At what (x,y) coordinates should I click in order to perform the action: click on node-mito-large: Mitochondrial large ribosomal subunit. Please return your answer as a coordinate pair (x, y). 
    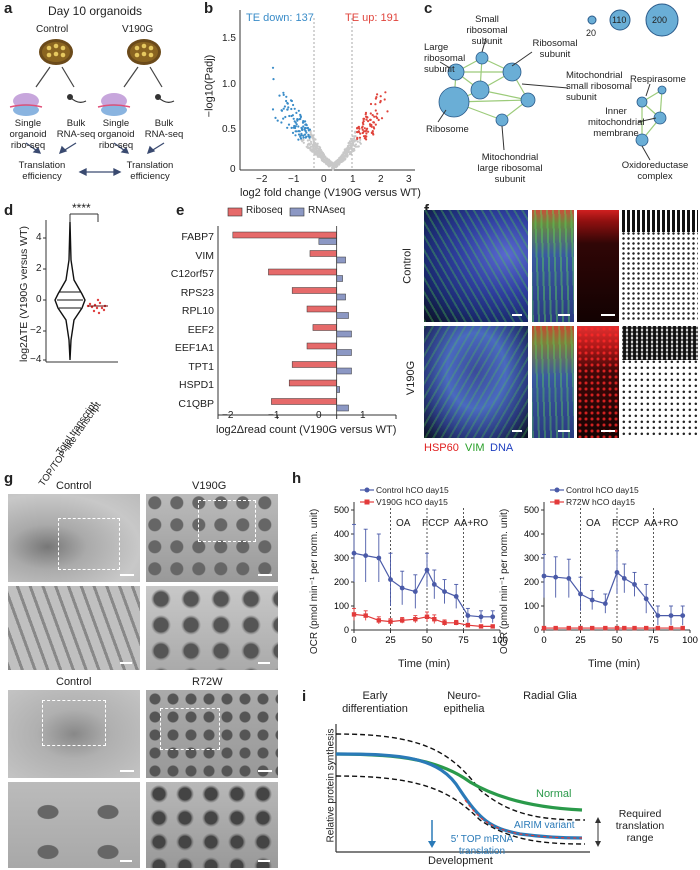
    Looking at the image, I should click on (510, 168).